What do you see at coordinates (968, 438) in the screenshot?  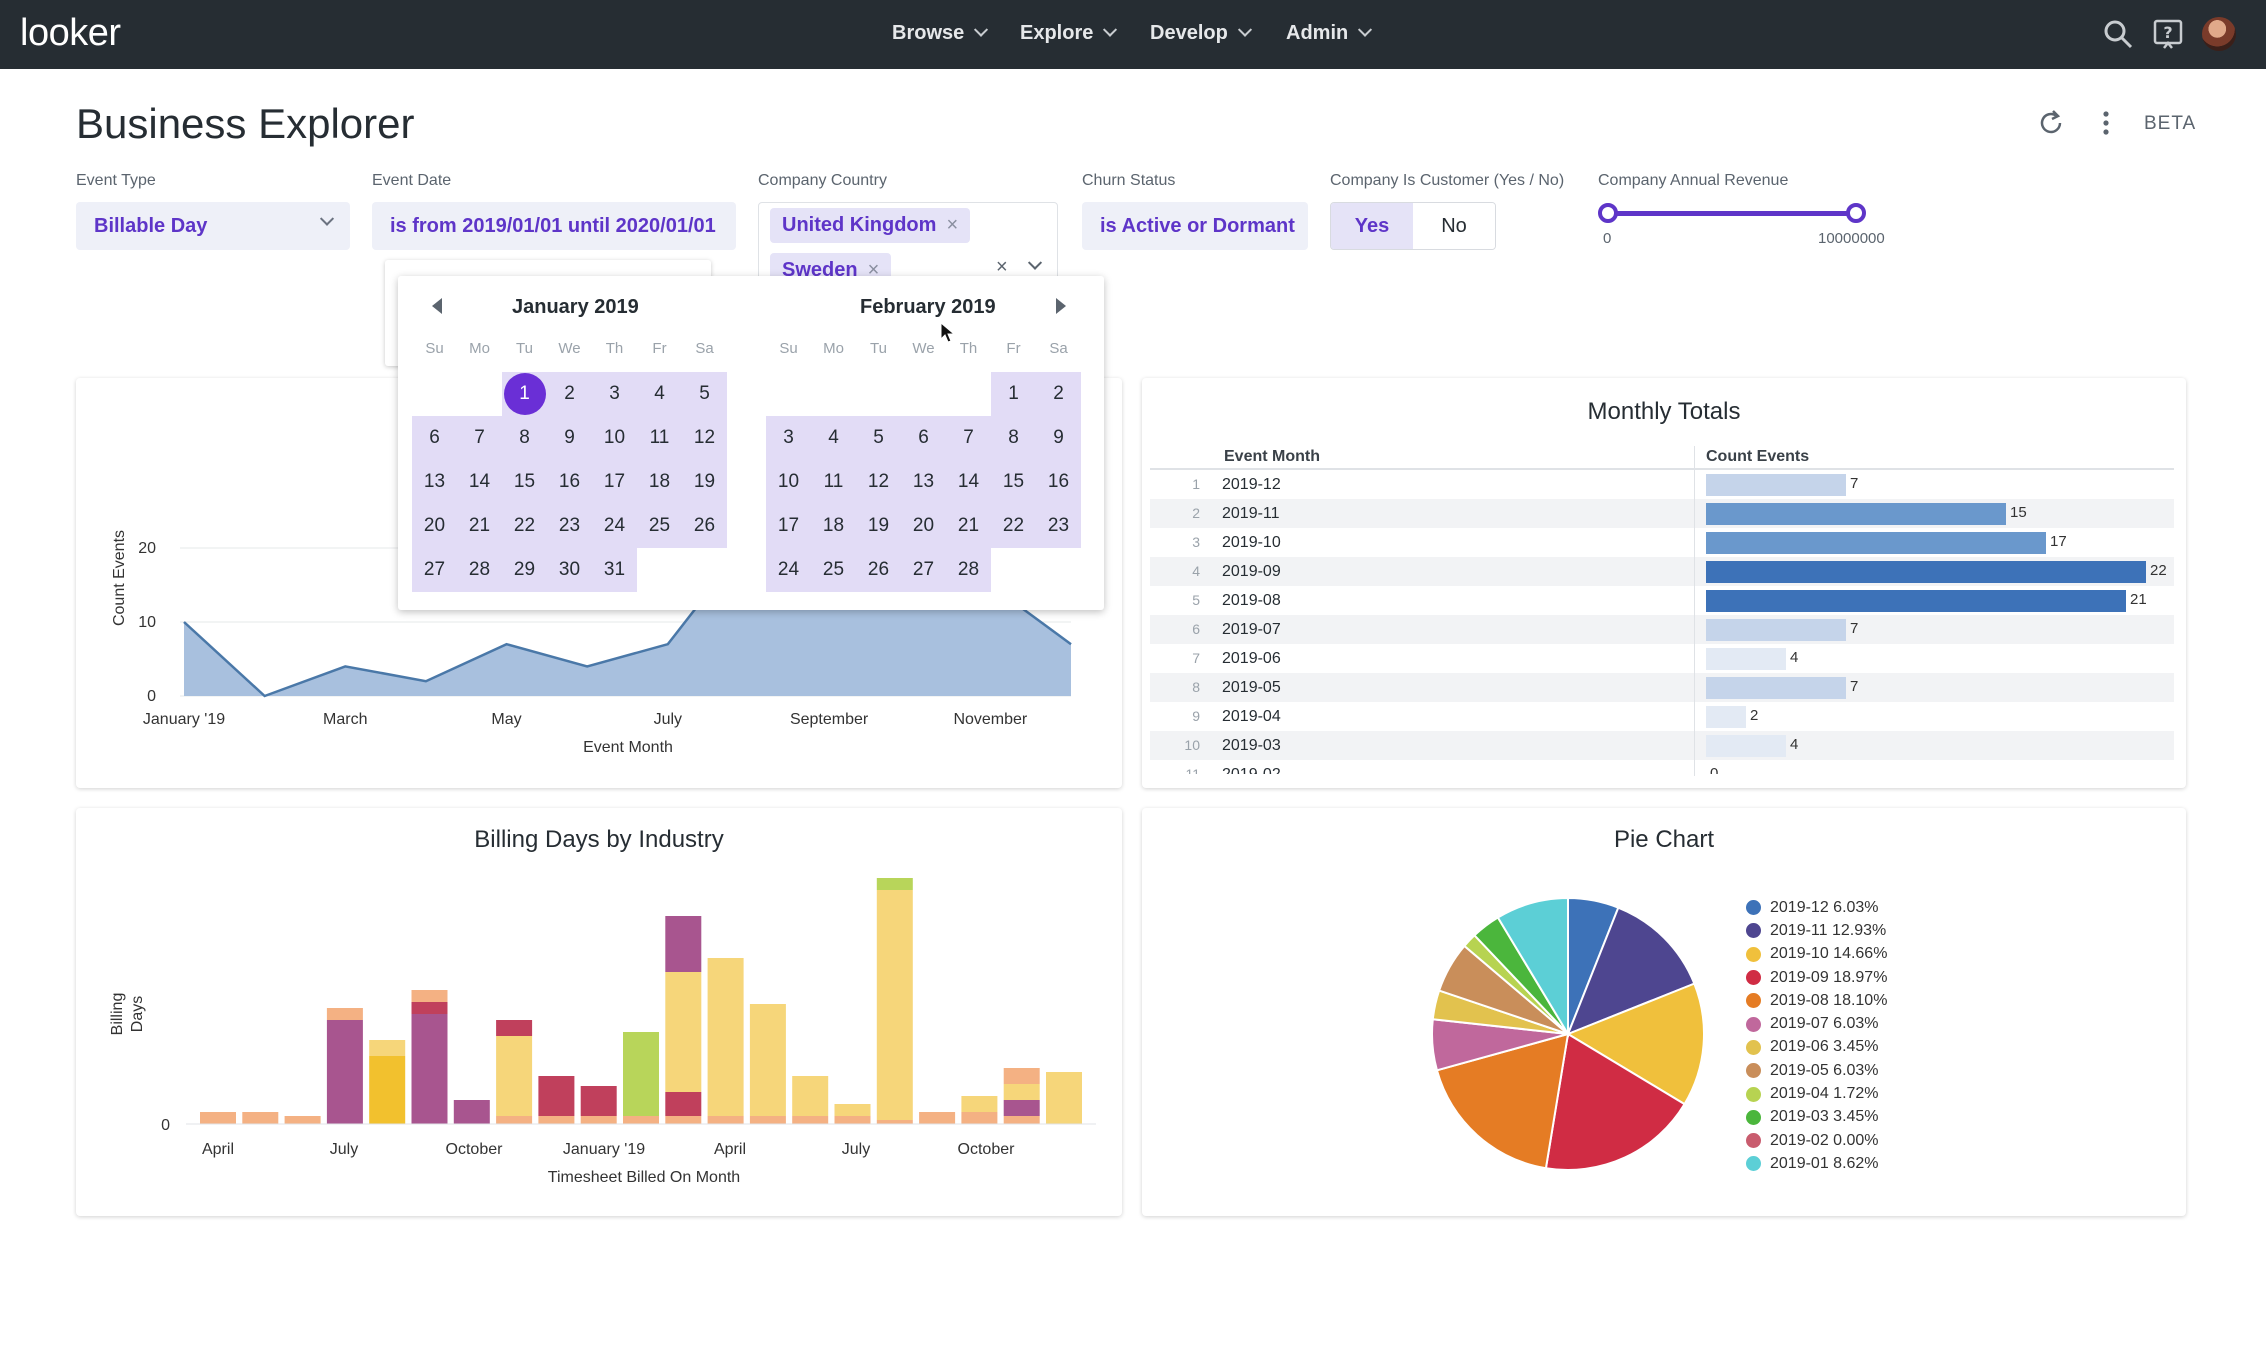 I see `feb-day-7: 7` at bounding box center [968, 438].